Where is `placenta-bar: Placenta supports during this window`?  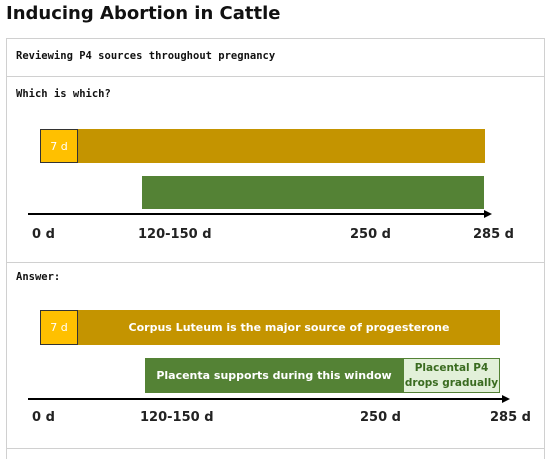
placenta-bar: Placenta supports during this window is located at coordinates (274, 375).